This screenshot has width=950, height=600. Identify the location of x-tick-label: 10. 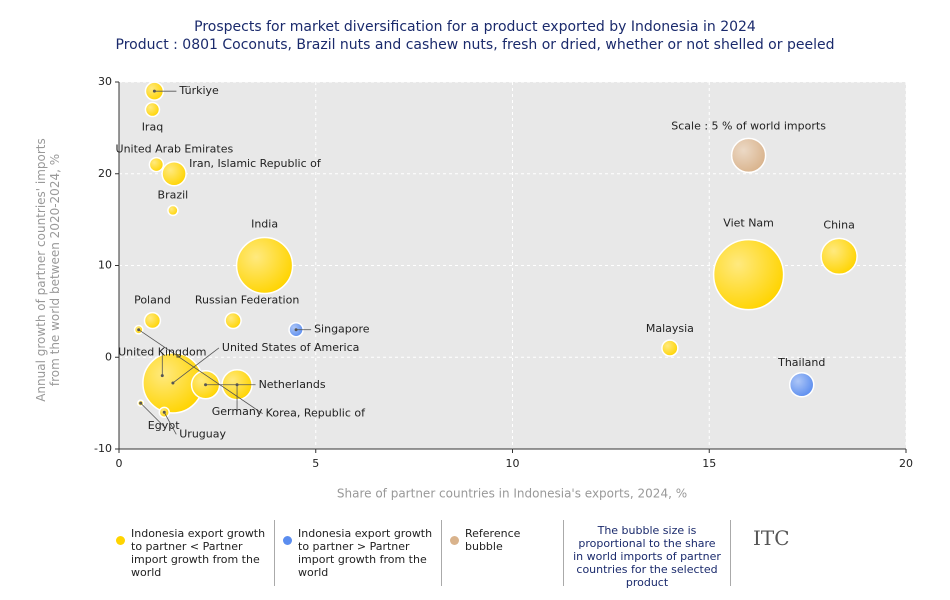
(513, 463).